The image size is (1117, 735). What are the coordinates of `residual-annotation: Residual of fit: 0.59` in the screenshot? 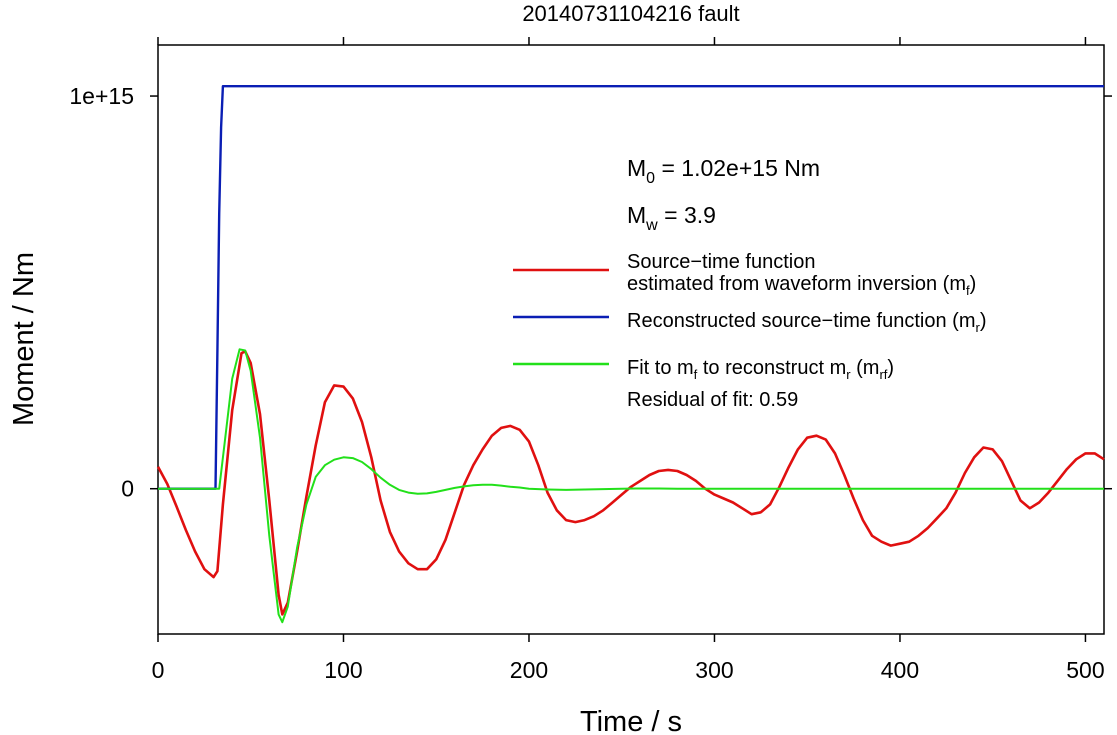 It's located at (712, 400).